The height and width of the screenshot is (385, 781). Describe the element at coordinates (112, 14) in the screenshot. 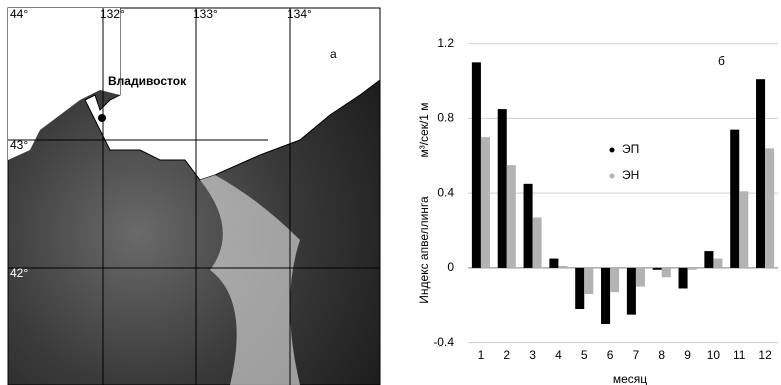

I see `lon-label: 132°` at that location.